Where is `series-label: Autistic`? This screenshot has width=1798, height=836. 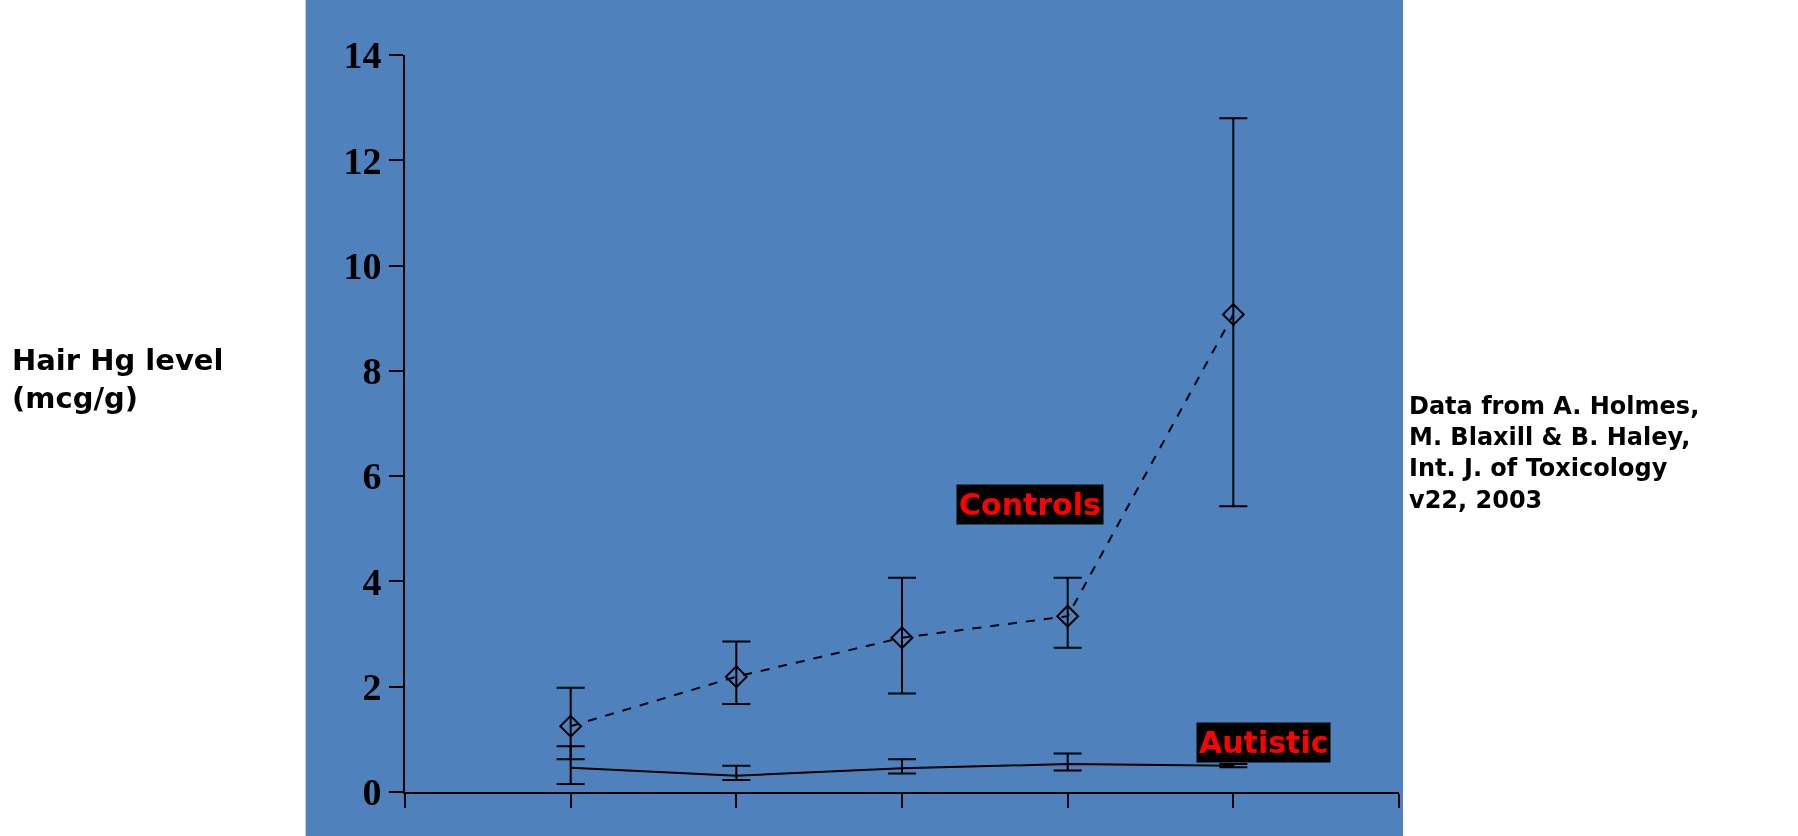 series-label: Autistic is located at coordinates (1264, 742).